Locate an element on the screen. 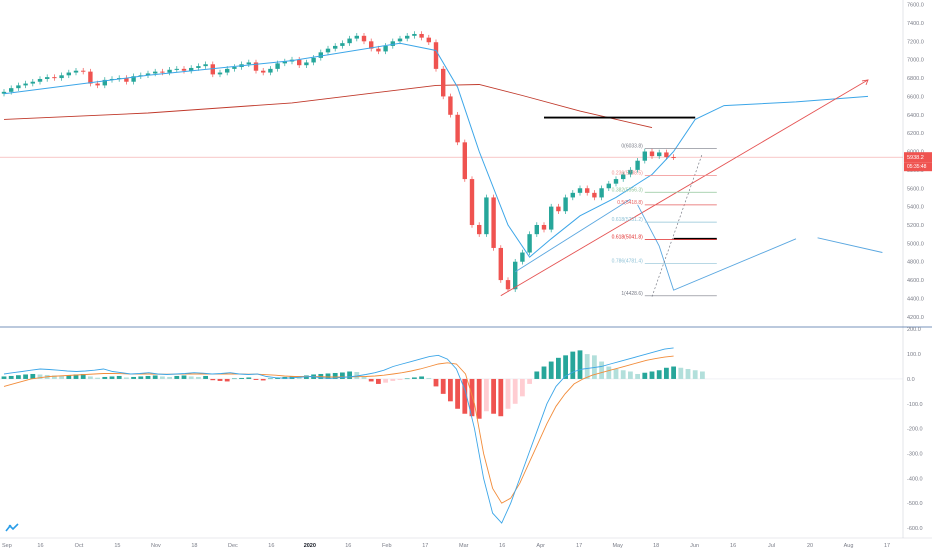  last-price-badge is located at coordinates (918, 157).